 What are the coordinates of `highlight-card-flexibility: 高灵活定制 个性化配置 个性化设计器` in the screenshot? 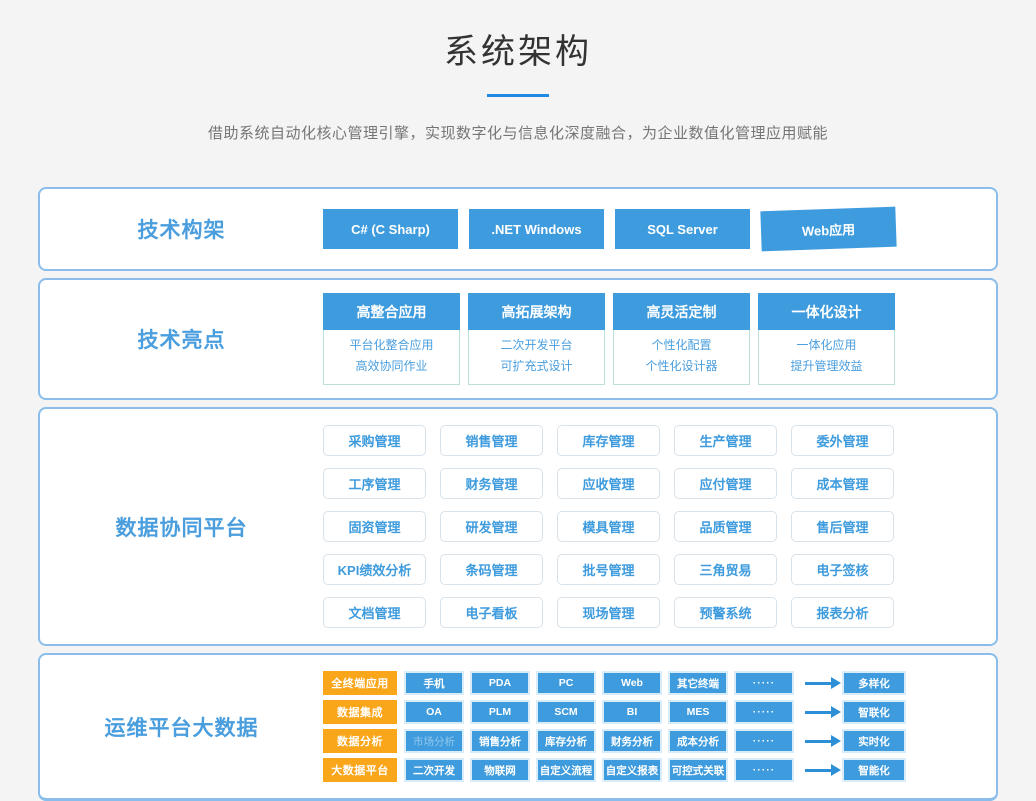 It's located at (681, 339).